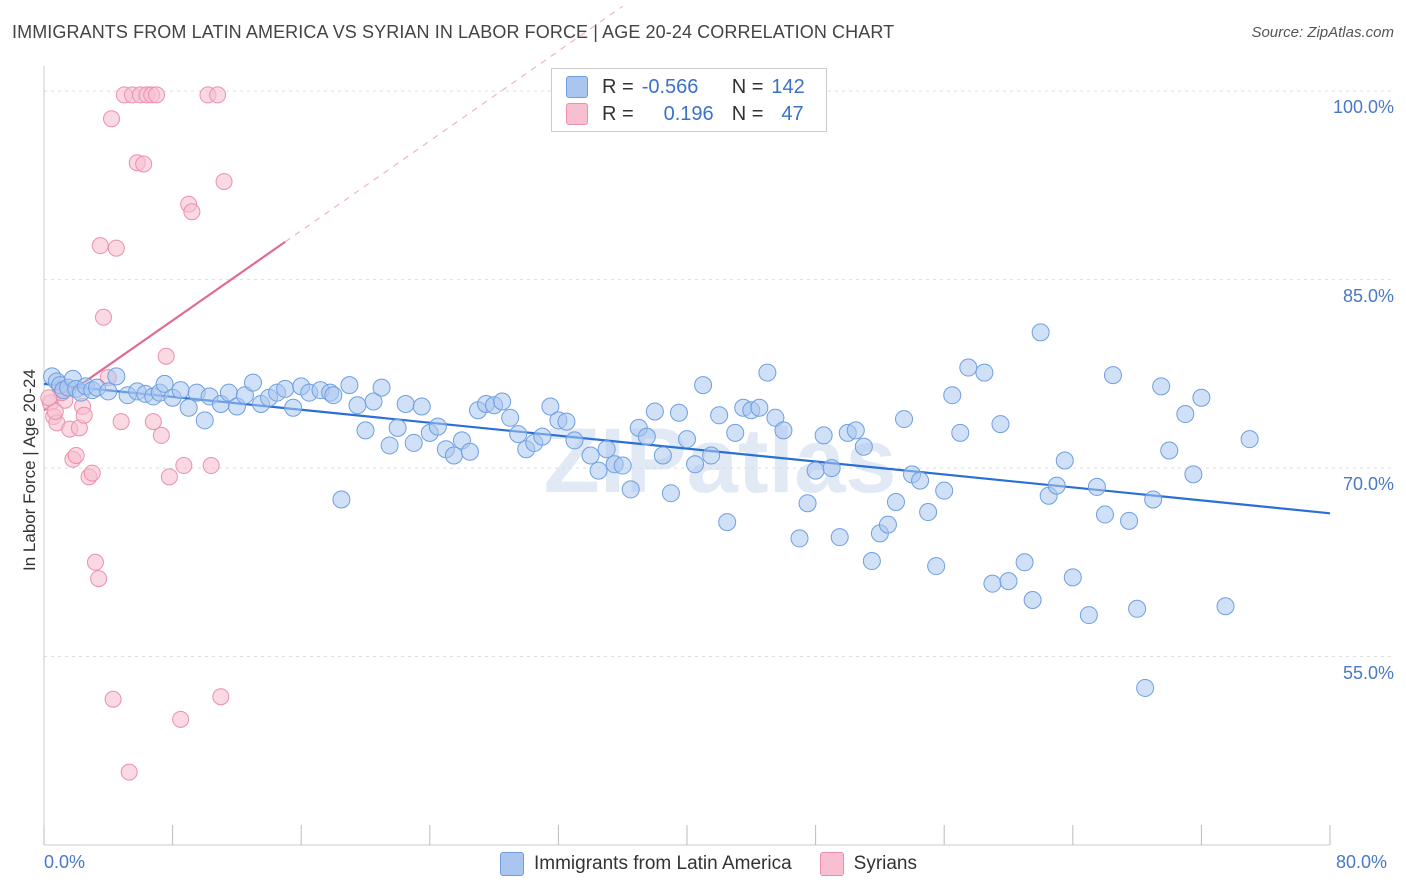 Image resolution: width=1406 pixels, height=892 pixels. I want to click on y-tick-label: 55.0%, so click(1368, 672).